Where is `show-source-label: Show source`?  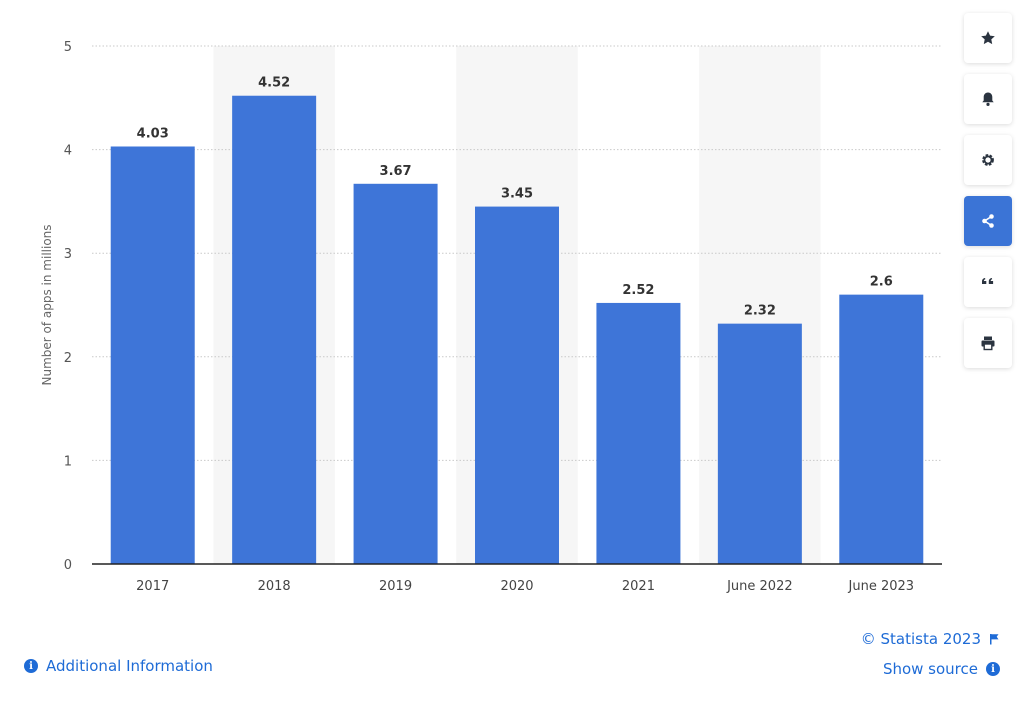 show-source-label: Show source is located at coordinates (930, 669).